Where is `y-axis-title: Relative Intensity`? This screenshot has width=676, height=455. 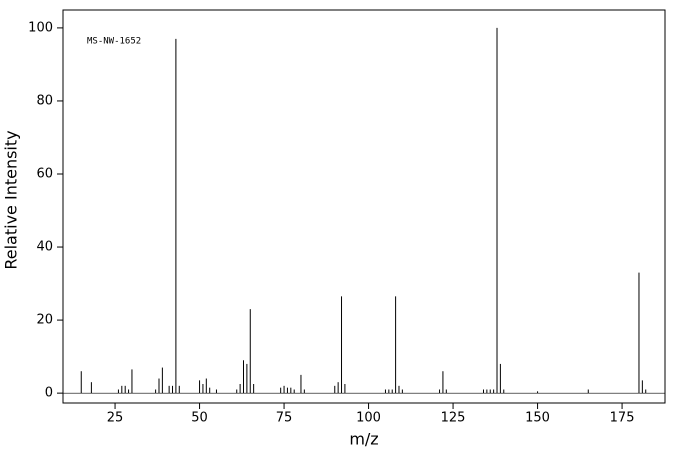 y-axis-title: Relative Intensity is located at coordinates (11, 199).